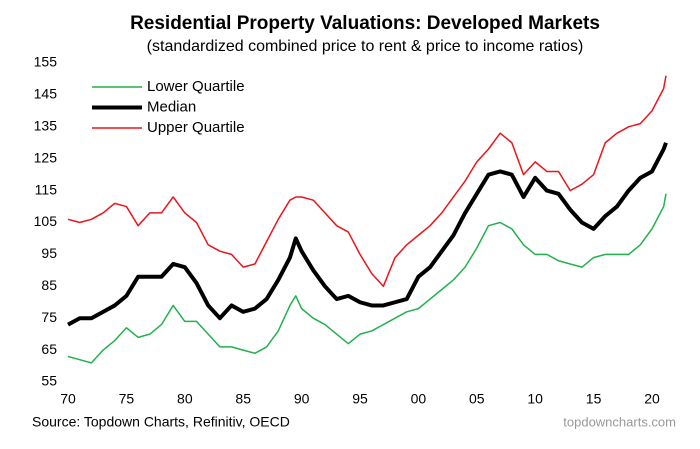 This screenshot has width=700, height=449. Describe the element at coordinates (652, 399) in the screenshot. I see `x-tick-label: 20` at that location.